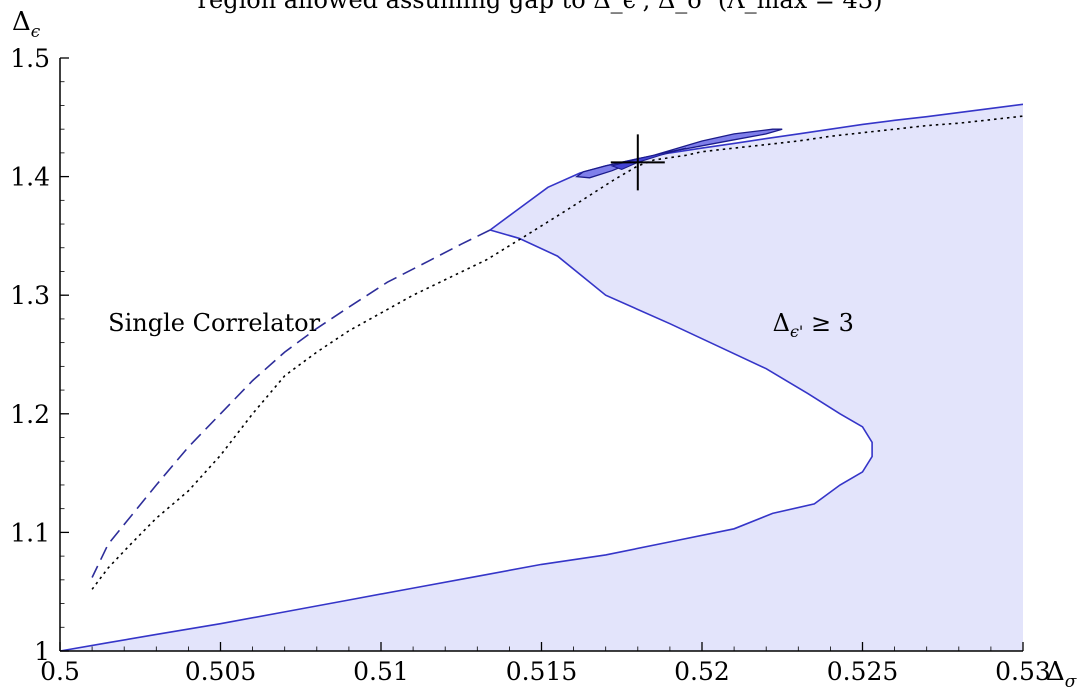 The width and height of the screenshot is (1087, 687). Describe the element at coordinates (30, 532) in the screenshot. I see `y-tick-label: 1.1` at that location.